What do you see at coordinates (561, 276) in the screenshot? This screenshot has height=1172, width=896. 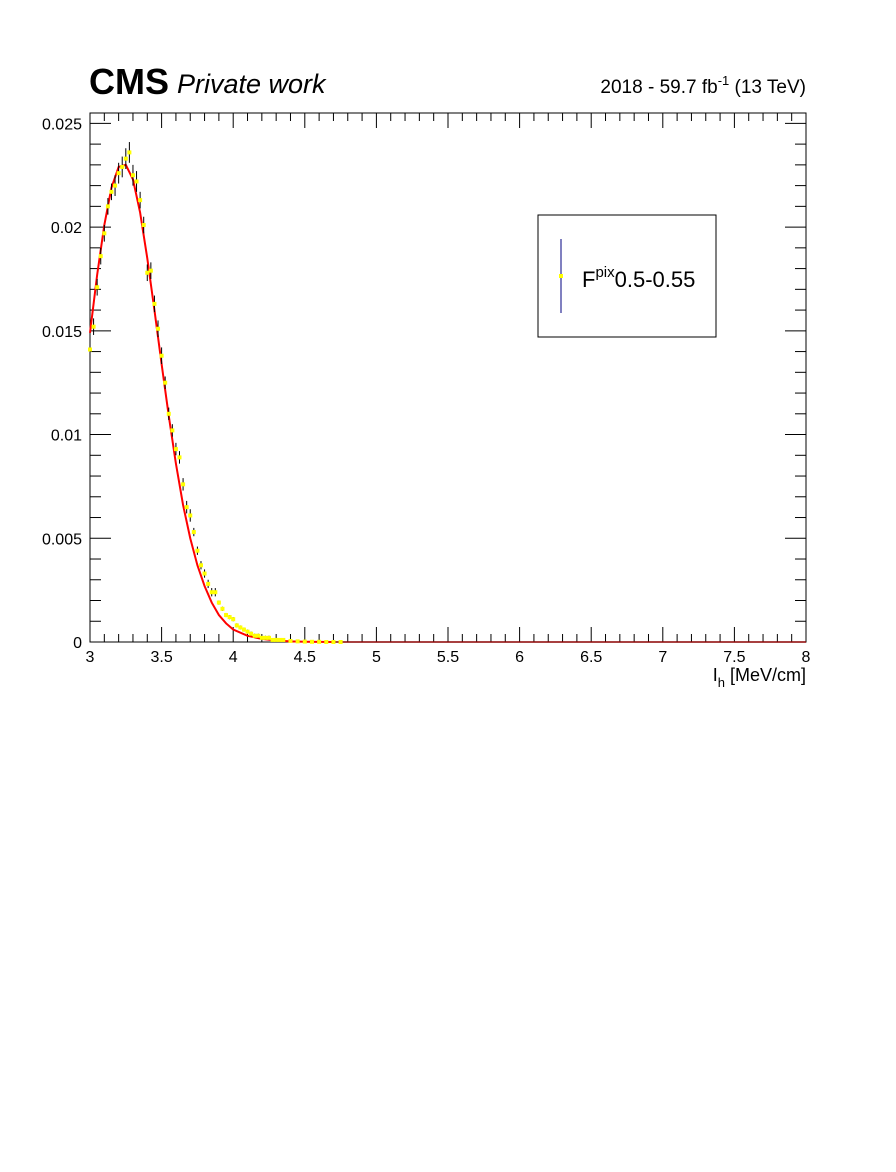 I see `legend-marker-point` at bounding box center [561, 276].